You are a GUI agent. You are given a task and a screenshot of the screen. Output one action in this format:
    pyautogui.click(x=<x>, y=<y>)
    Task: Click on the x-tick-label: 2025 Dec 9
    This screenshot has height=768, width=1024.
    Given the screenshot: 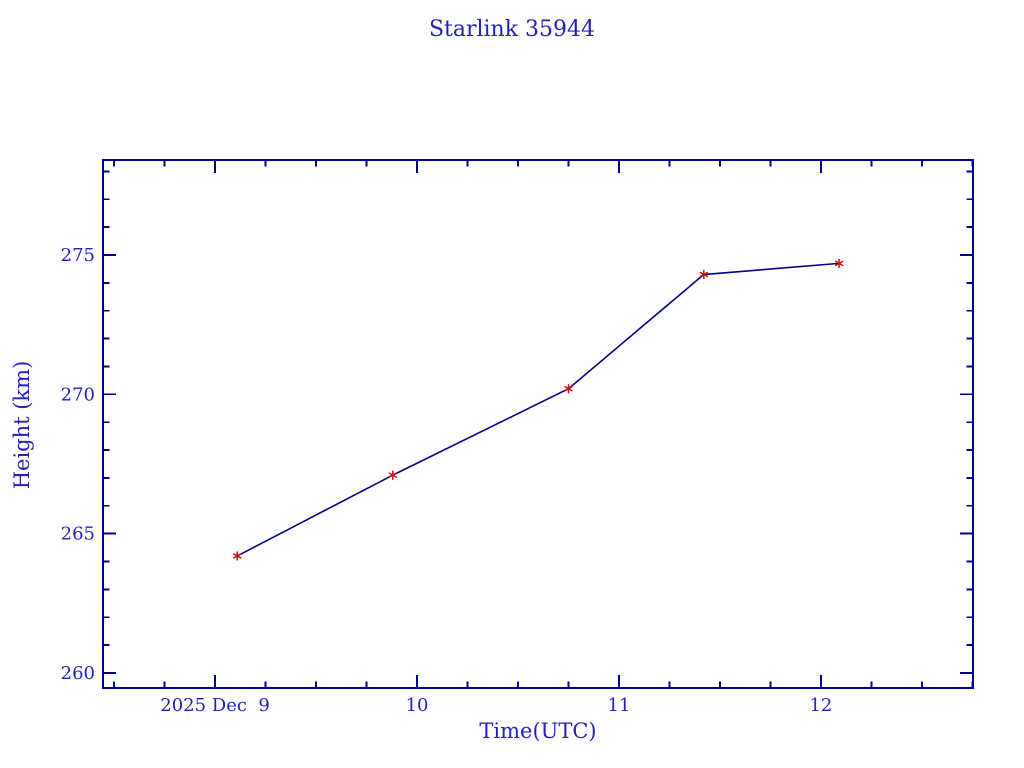 What is the action you would take?
    pyautogui.click(x=215, y=705)
    